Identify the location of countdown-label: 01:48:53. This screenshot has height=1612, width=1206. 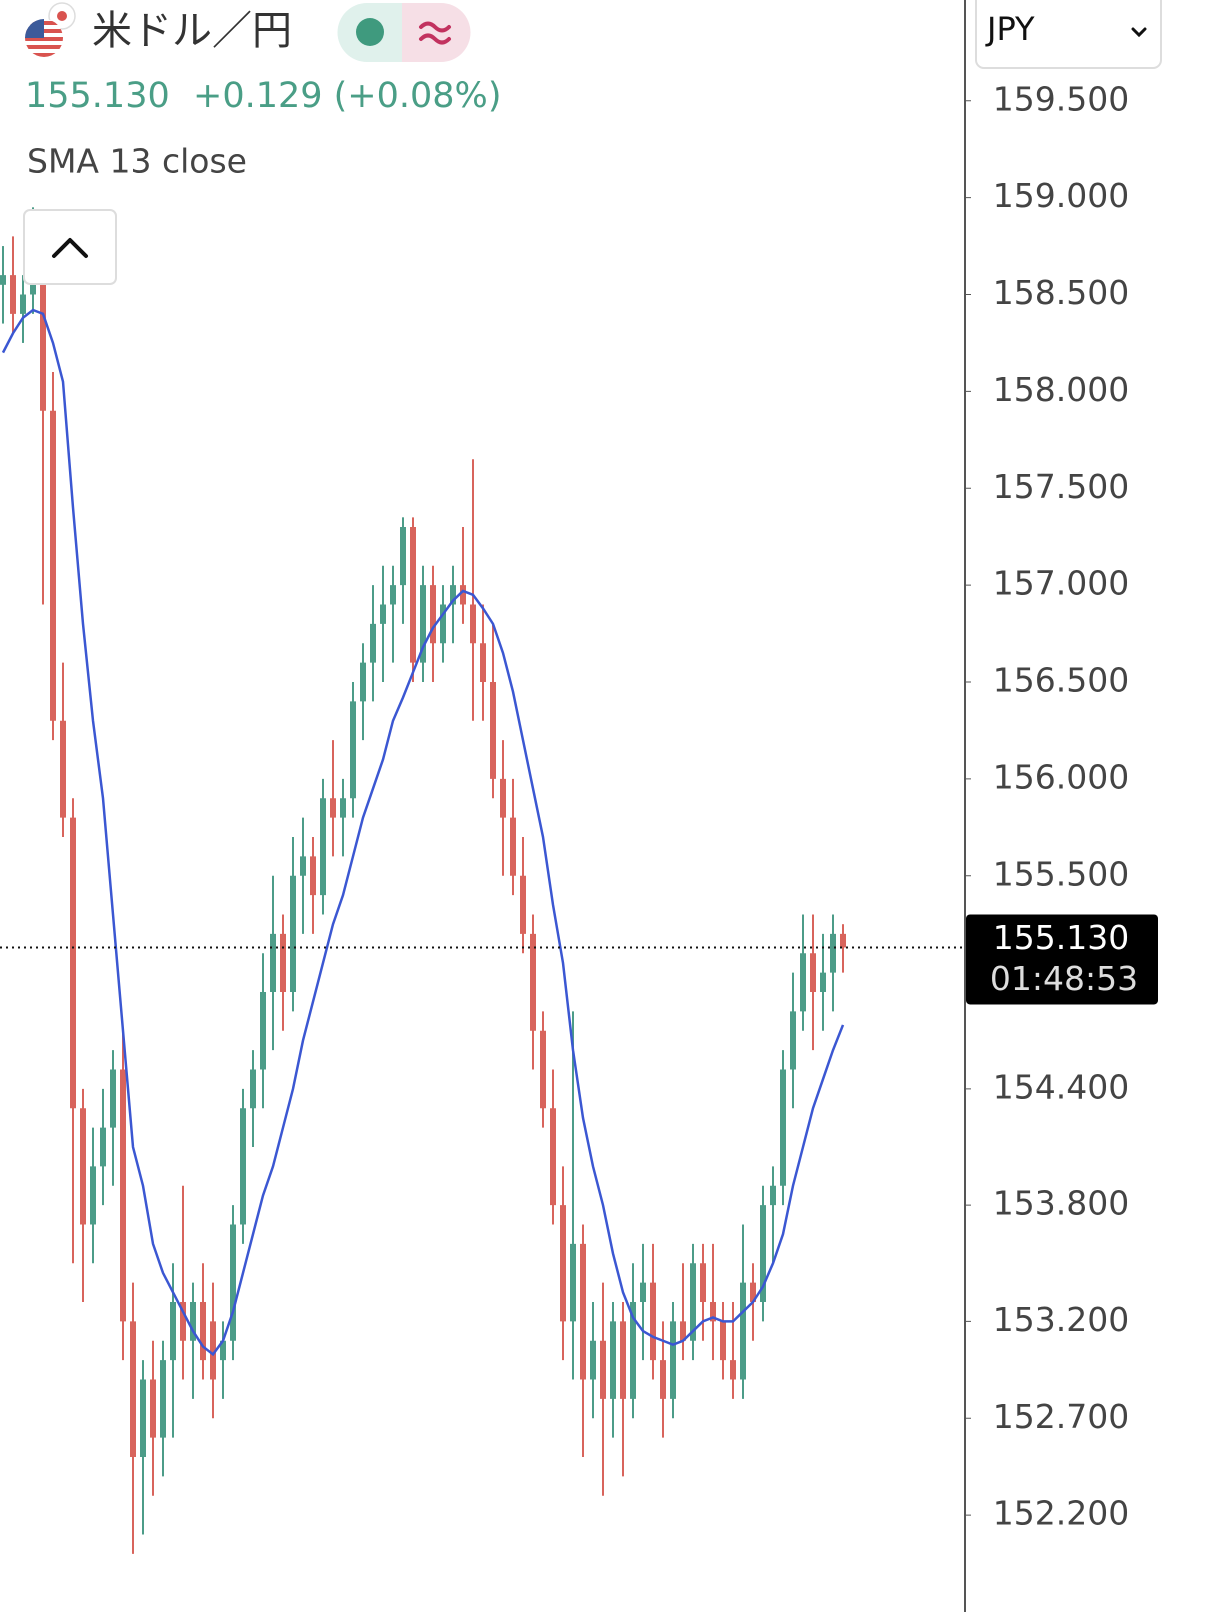
(1064, 978).